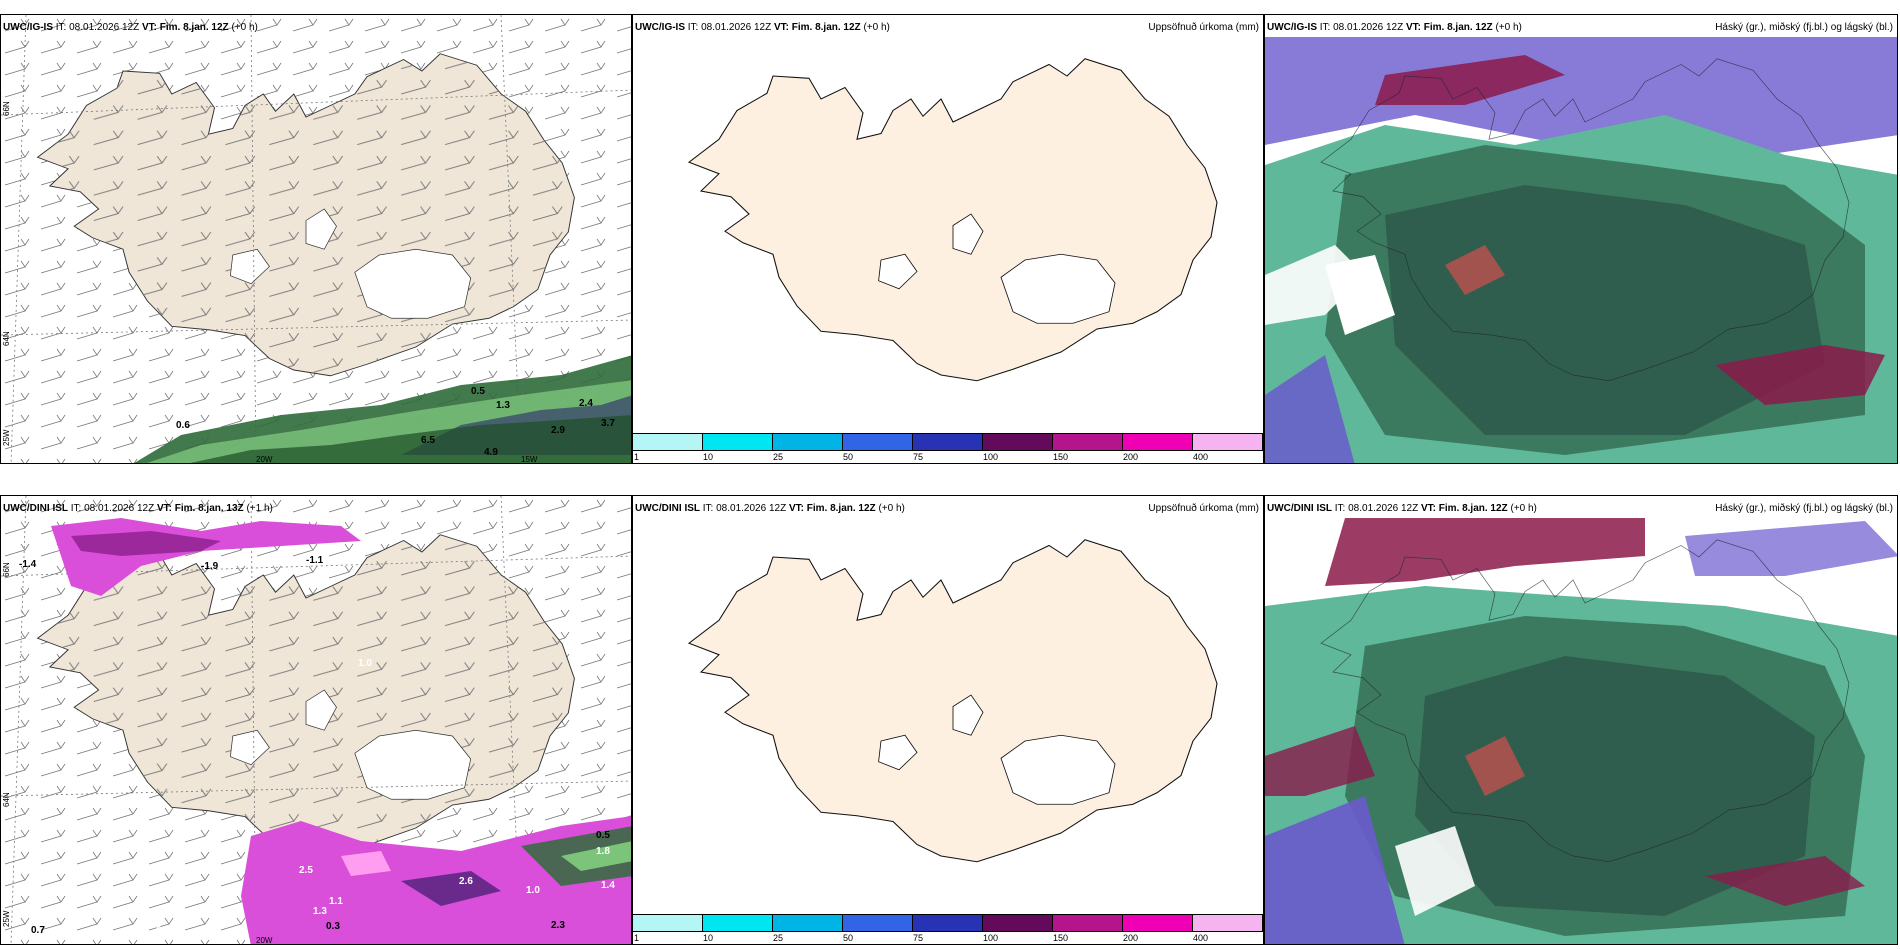 The width and height of the screenshot is (1900, 950). What do you see at coordinates (558, 430) in the screenshot?
I see `value-label: 2.9` at bounding box center [558, 430].